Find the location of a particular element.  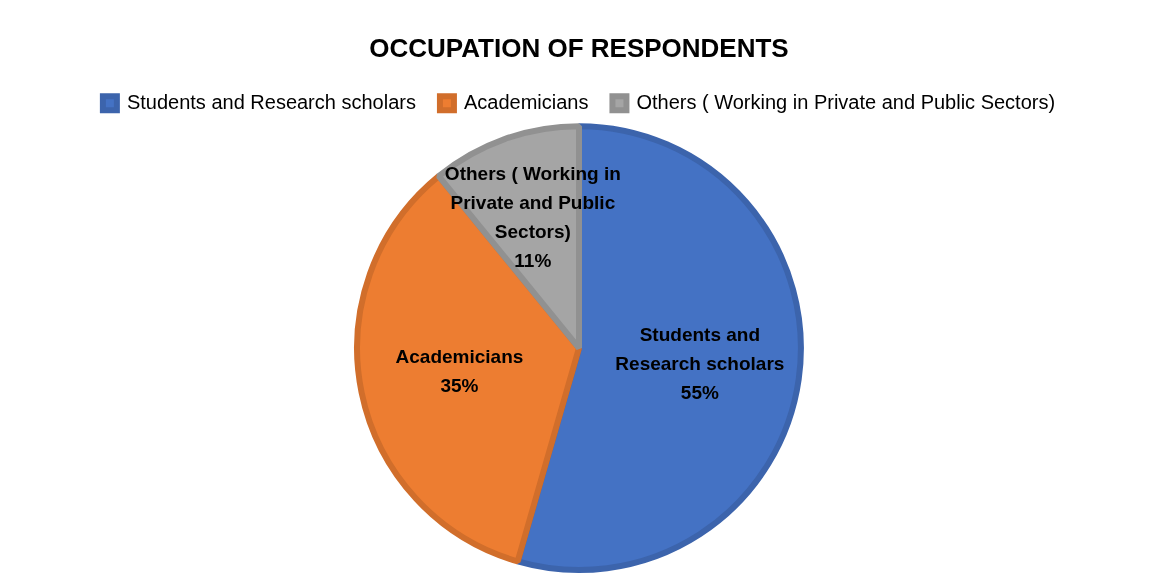

data-label: 35% is located at coordinates (459, 386).